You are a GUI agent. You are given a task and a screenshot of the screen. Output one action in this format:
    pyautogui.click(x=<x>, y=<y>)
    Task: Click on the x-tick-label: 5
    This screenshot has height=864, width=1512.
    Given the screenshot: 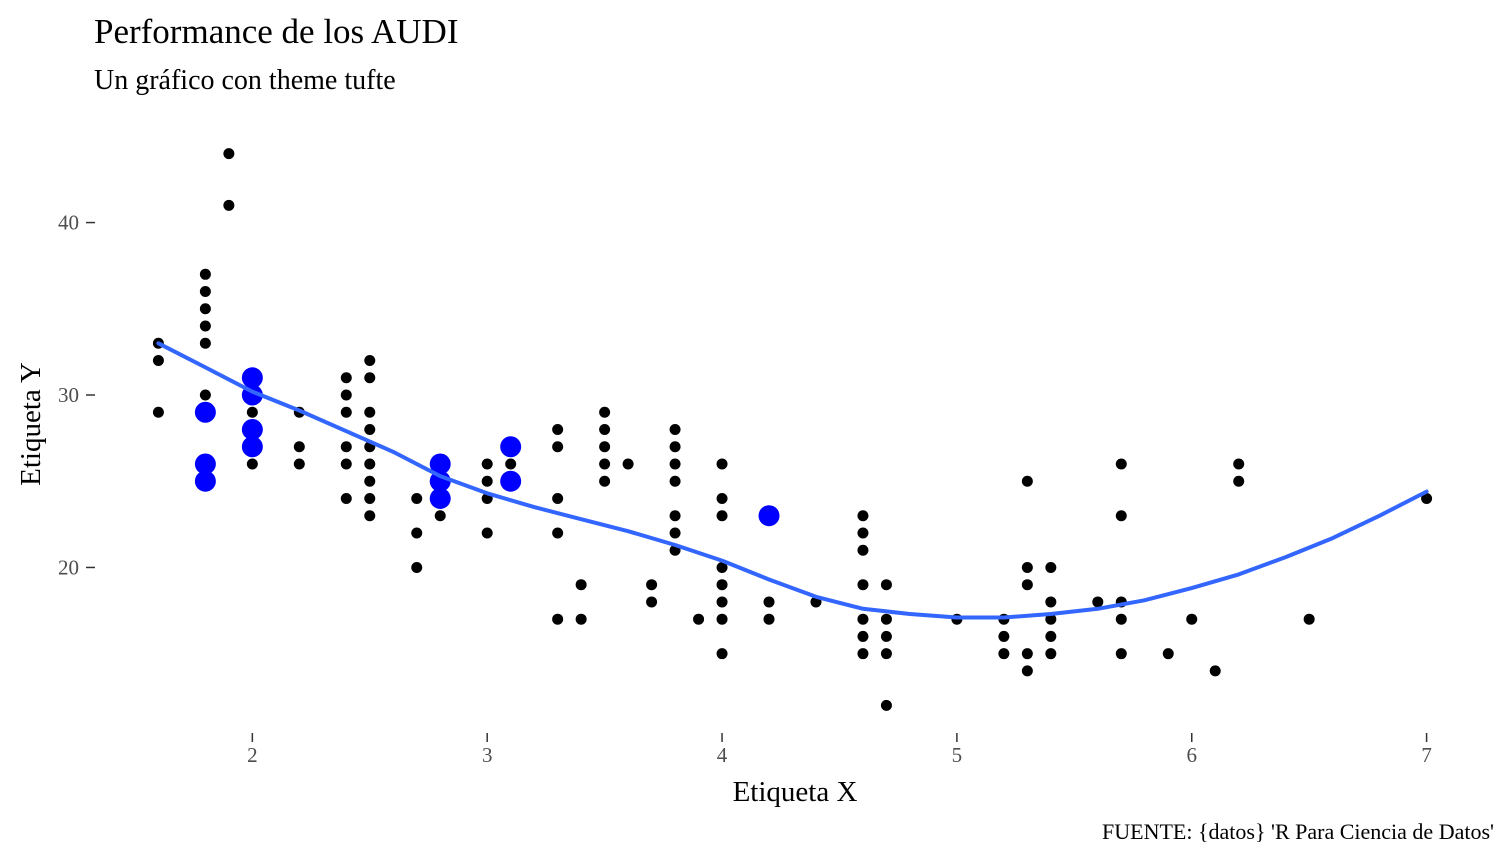 What is the action you would take?
    pyautogui.click(x=957, y=755)
    